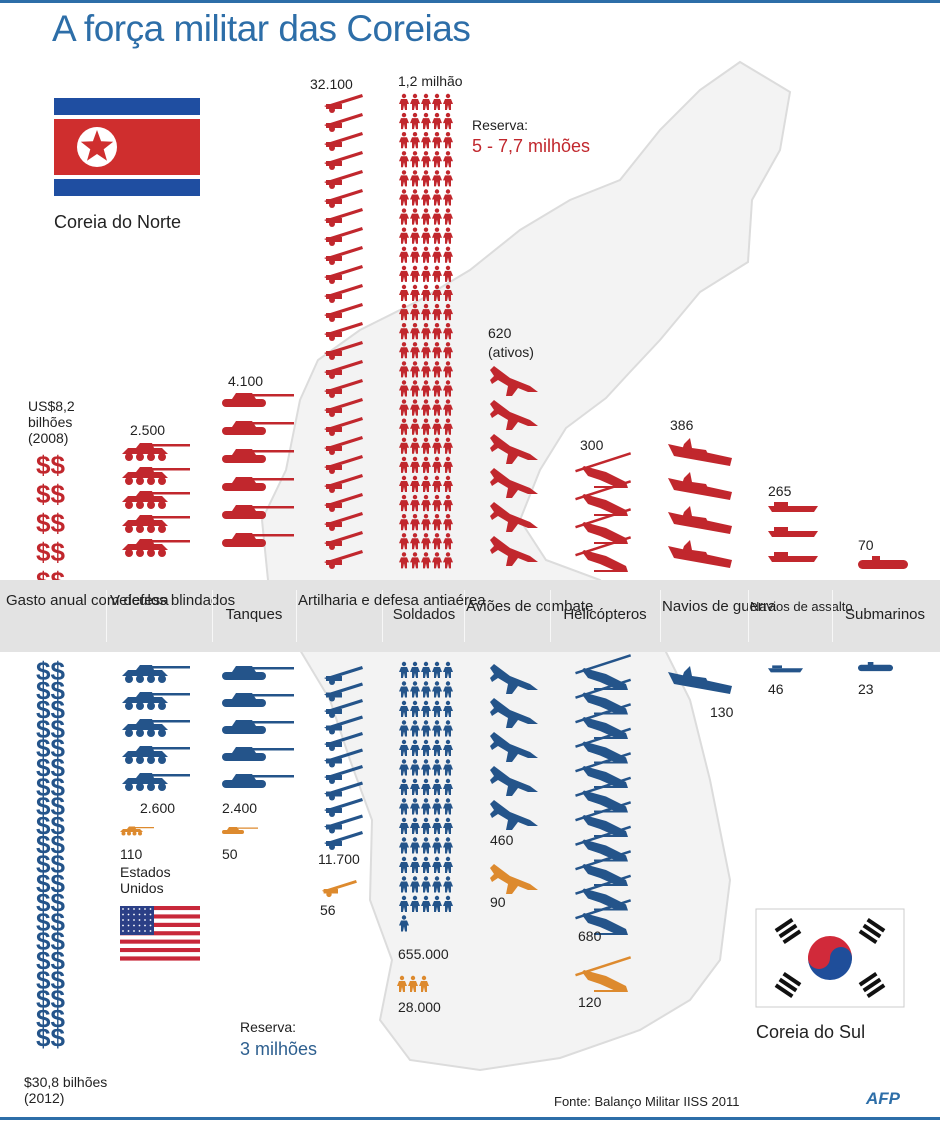  Describe the element at coordinates (145, 880) in the screenshot. I see `us-label: Estados Unidos` at that location.